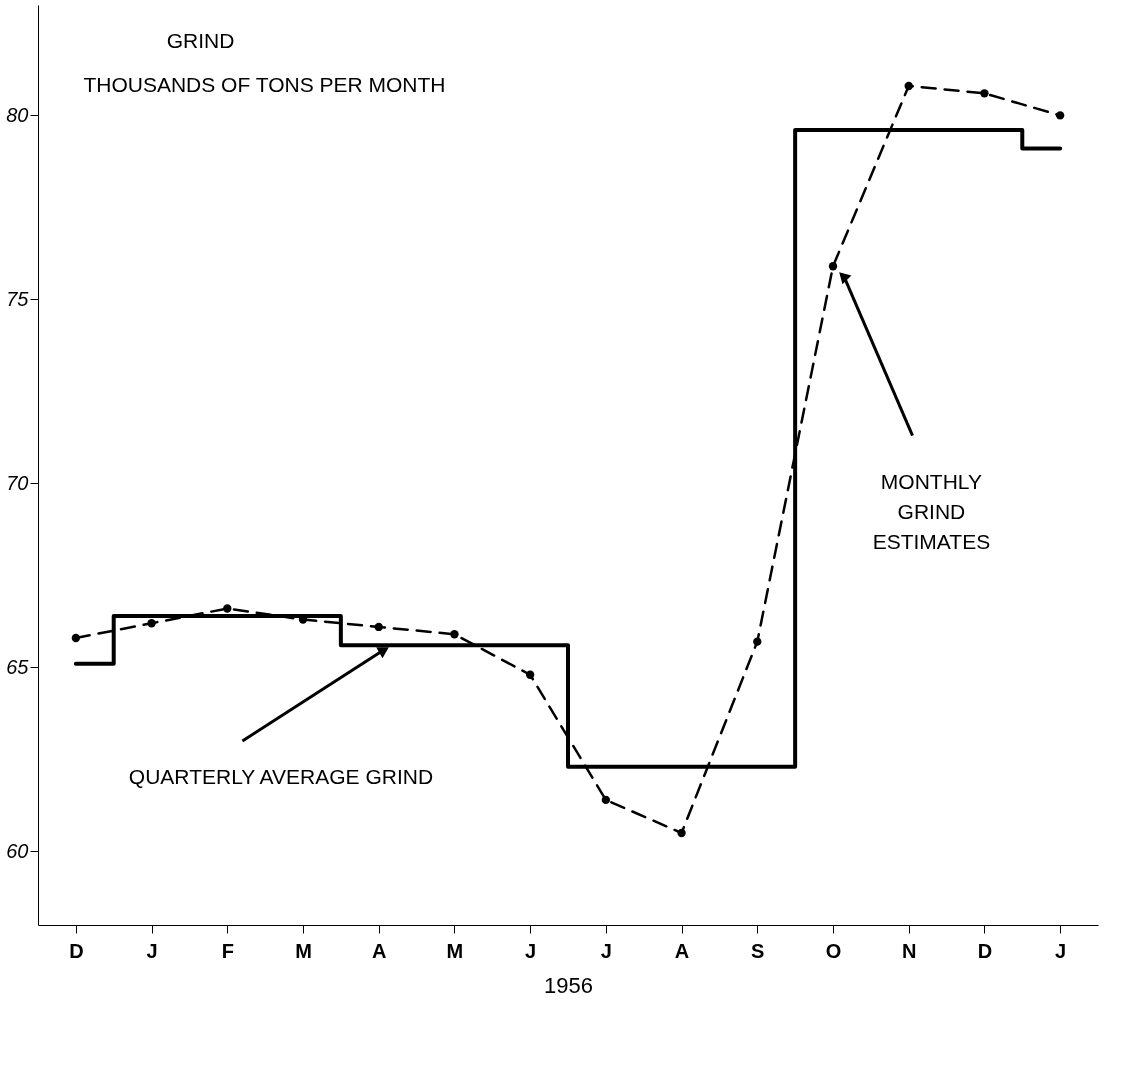  Describe the element at coordinates (17, 850) in the screenshot. I see `y-tick-label: 60` at that location.